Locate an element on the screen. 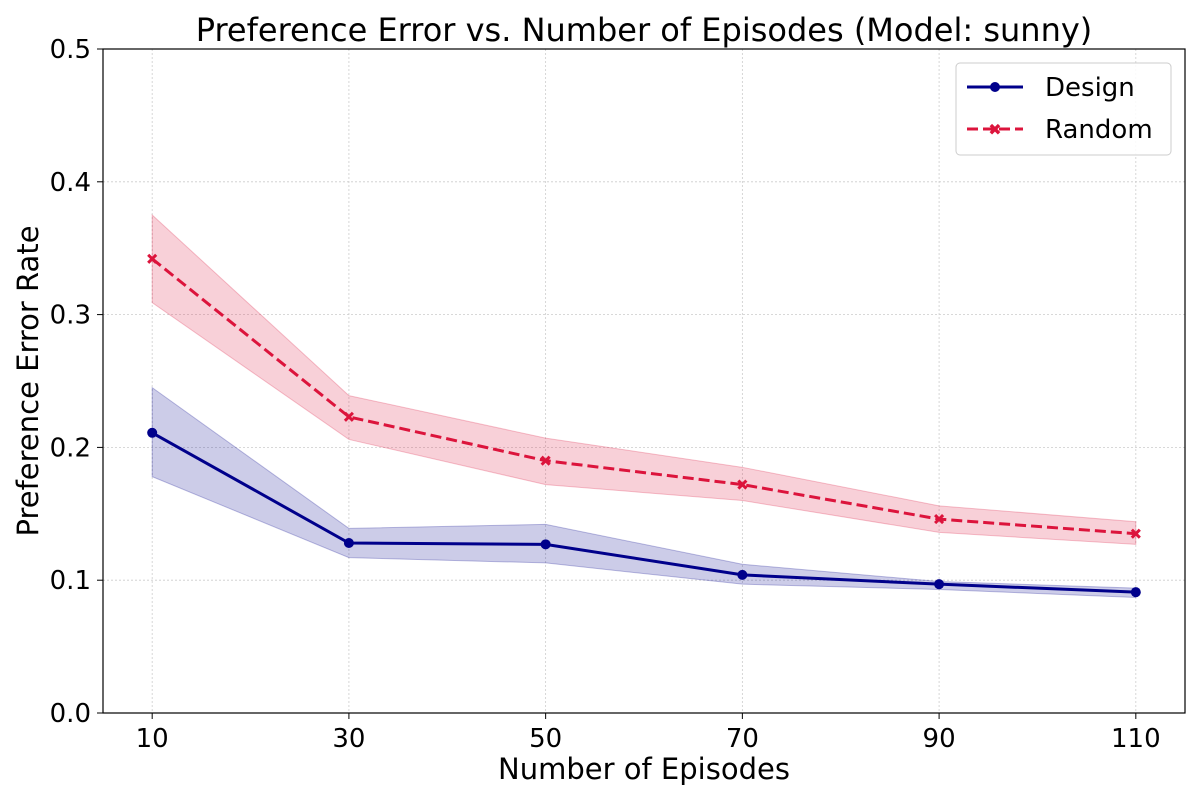 The width and height of the screenshot is (1200, 804). y-tick-label: 0.3 is located at coordinates (70, 316).